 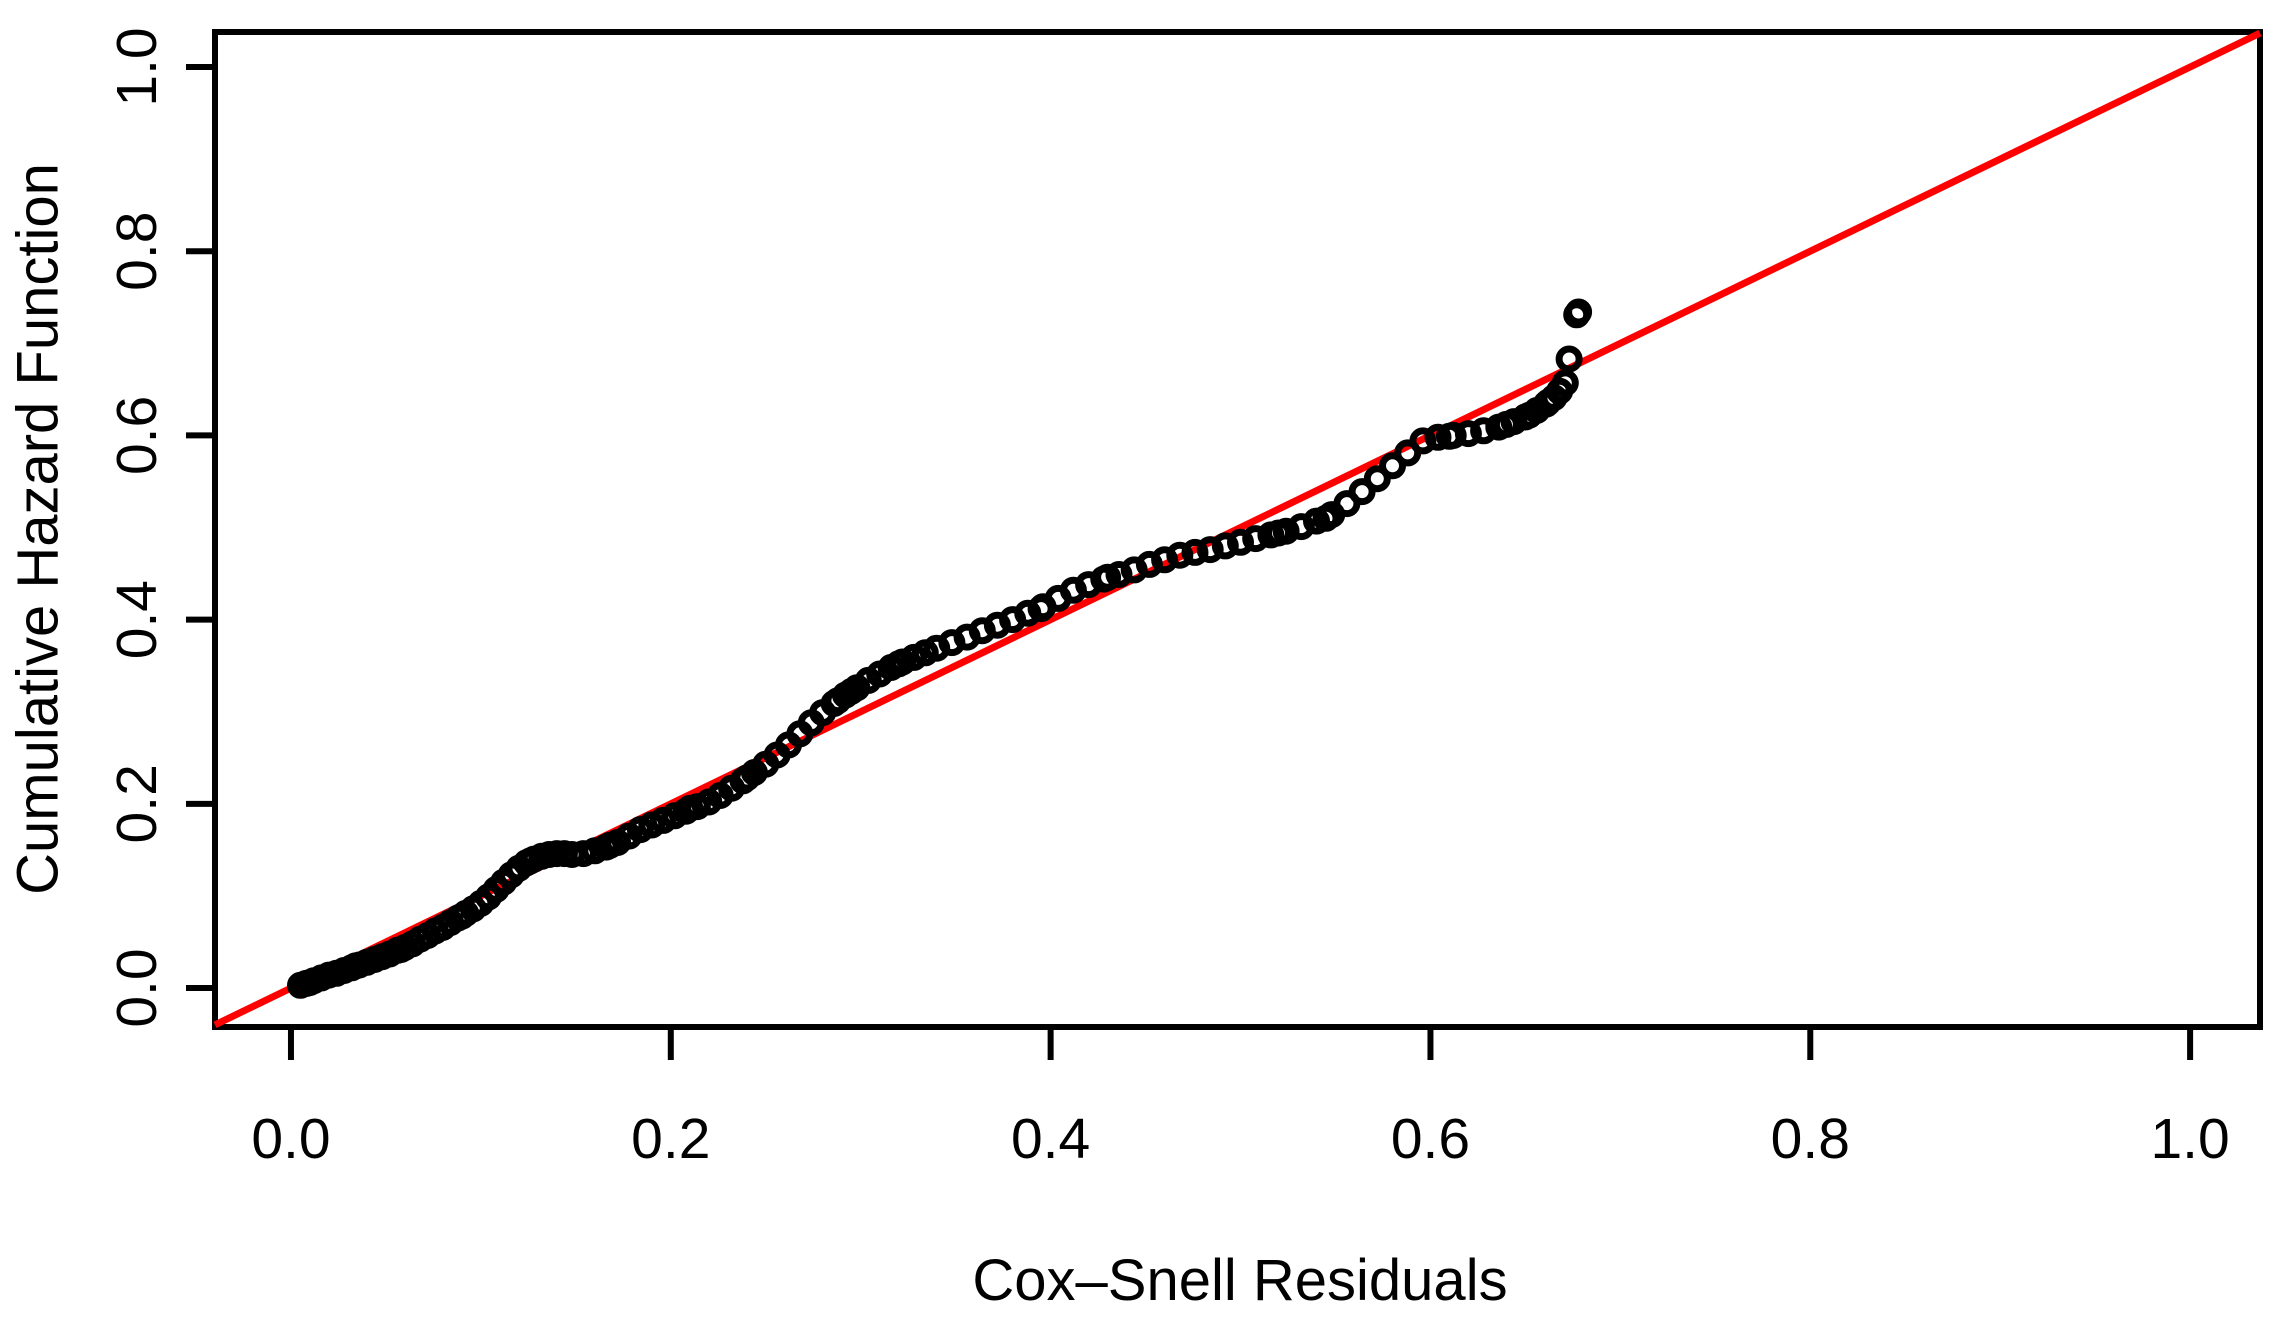 I want to click on x-axis-tick-label: 0.8, so click(x=1810, y=1139).